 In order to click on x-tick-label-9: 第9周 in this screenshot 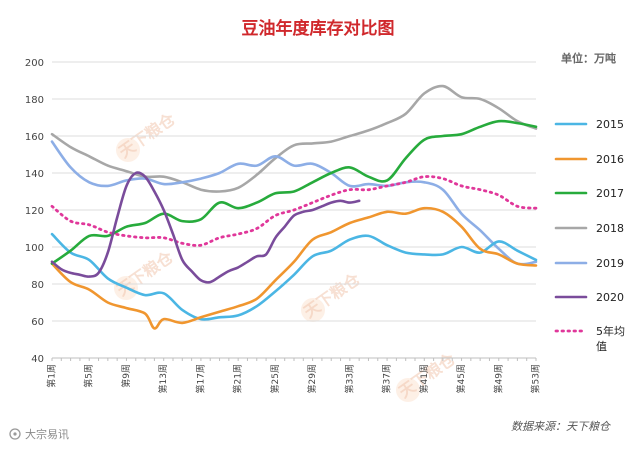, I will do `click(126, 376)`.